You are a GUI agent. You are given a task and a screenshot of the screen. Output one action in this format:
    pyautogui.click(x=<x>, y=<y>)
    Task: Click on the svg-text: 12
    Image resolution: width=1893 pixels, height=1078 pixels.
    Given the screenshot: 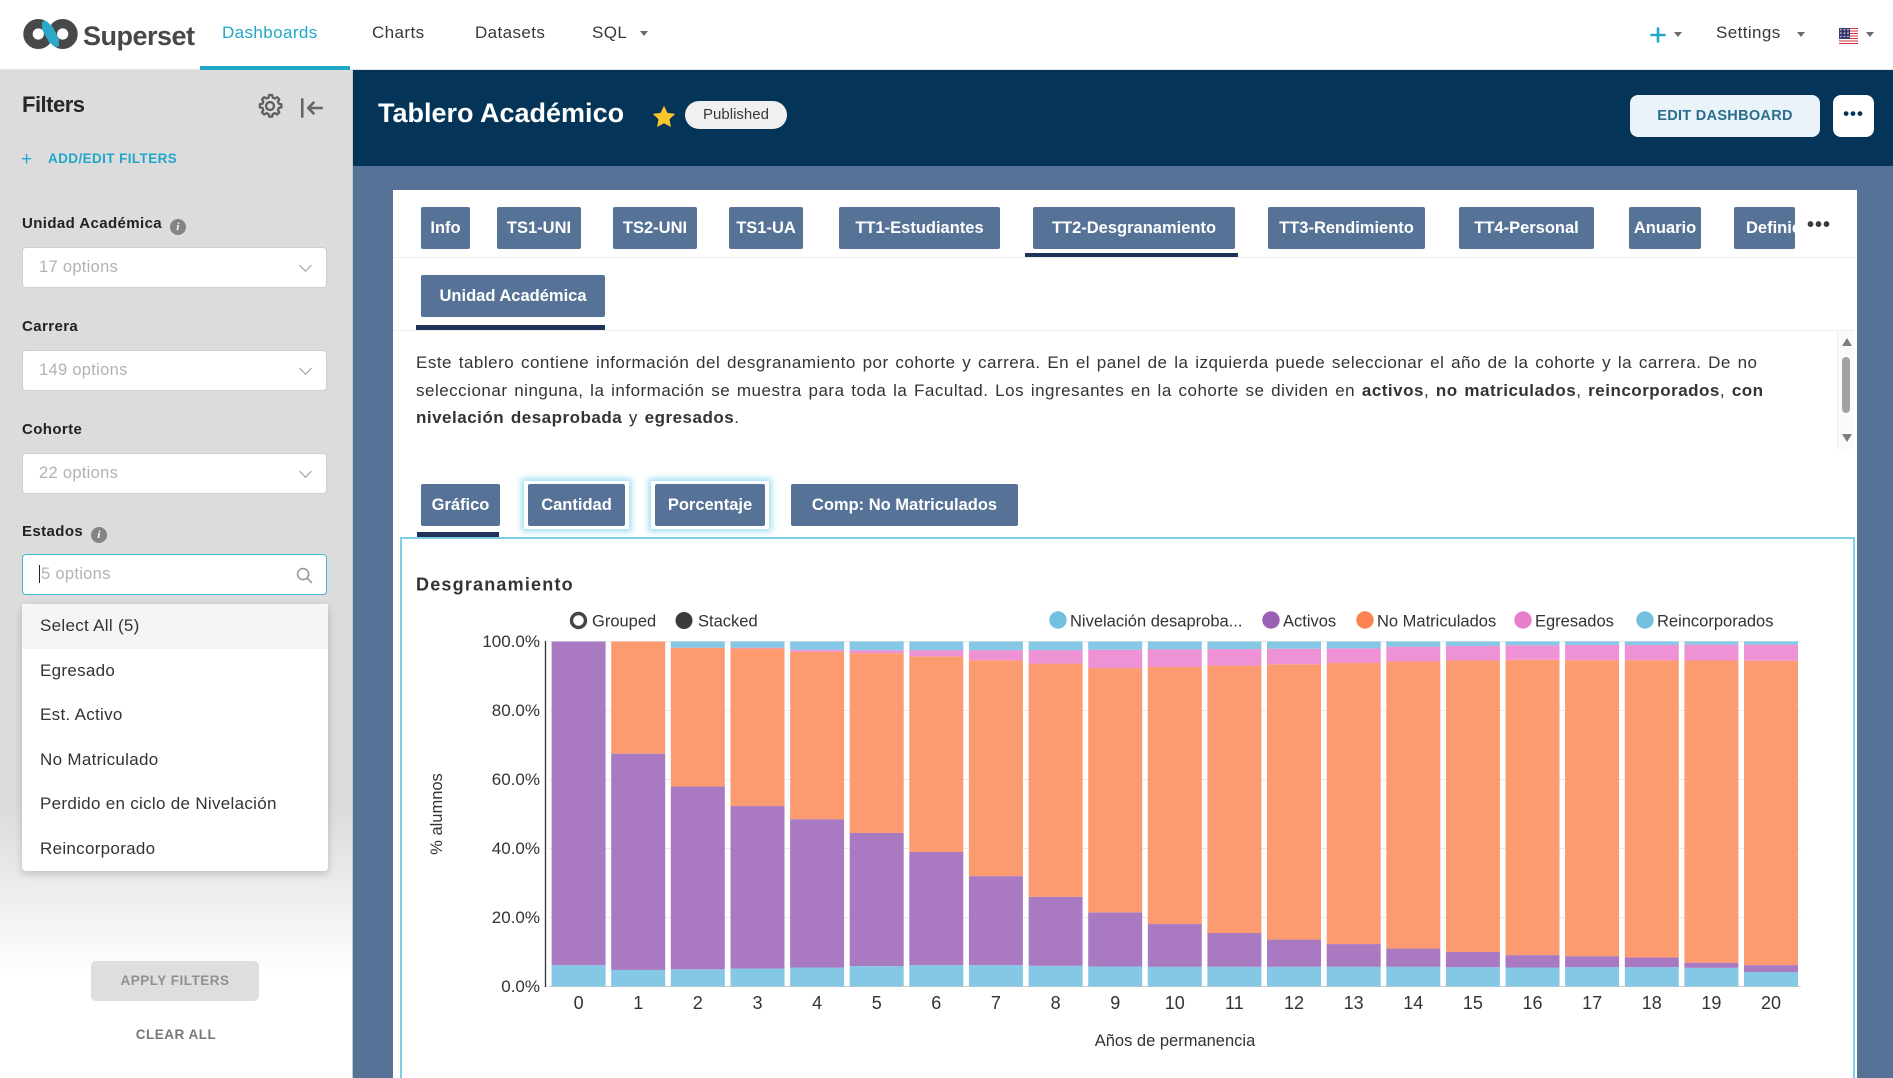 What is the action you would take?
    pyautogui.click(x=1293, y=1003)
    